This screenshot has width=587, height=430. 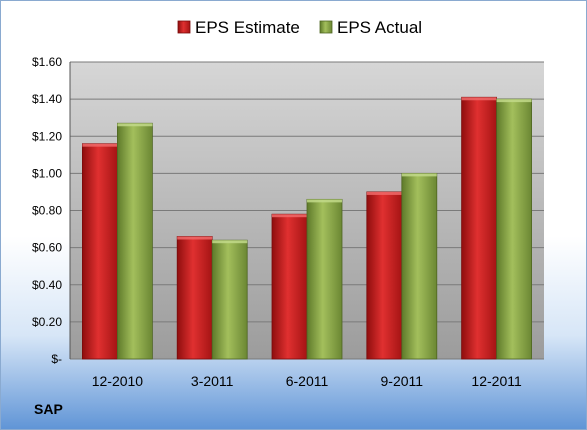 I want to click on company-label: SAP, so click(x=48, y=409).